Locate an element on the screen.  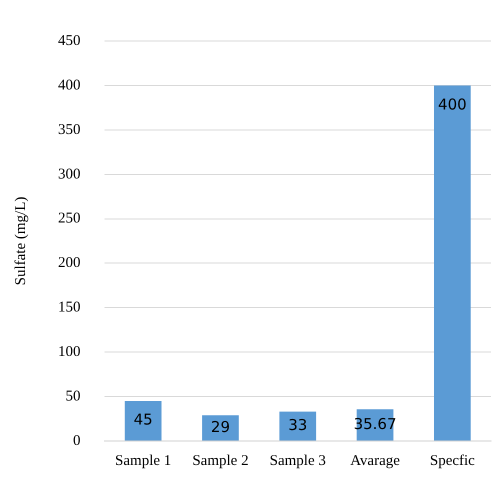
x-tick-label: Avarage is located at coordinates (375, 460).